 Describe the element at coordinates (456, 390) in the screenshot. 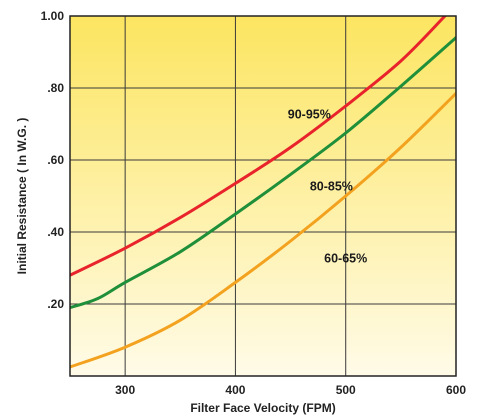

I see `x-tick-label: 600` at that location.